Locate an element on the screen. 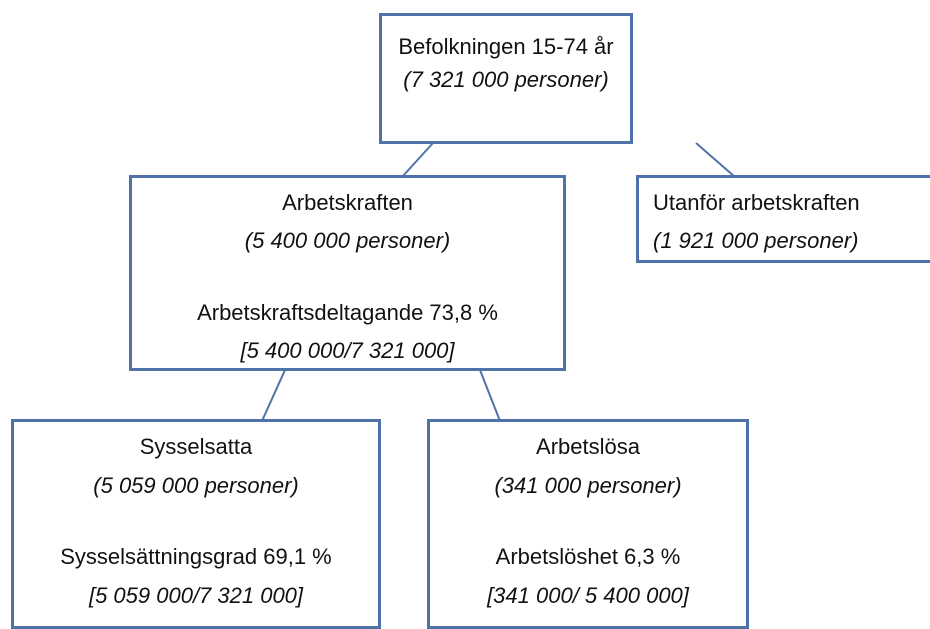 The image size is (930, 629). node-label: Befolkningen 15-74 år is located at coordinates (506, 46).